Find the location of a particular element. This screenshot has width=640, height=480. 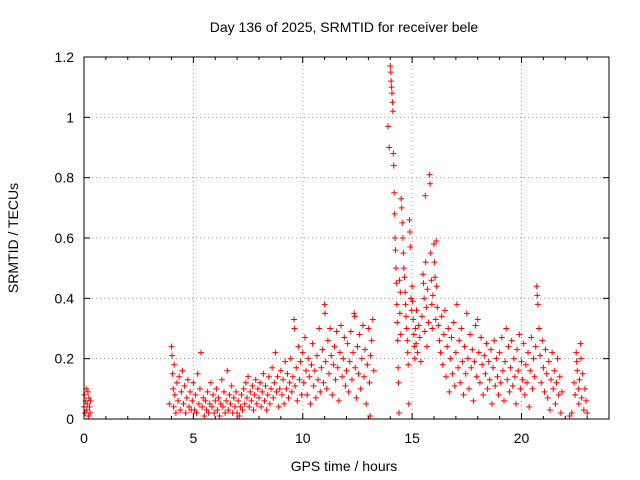

y-tick-label: 1.2 is located at coordinates (65, 57).